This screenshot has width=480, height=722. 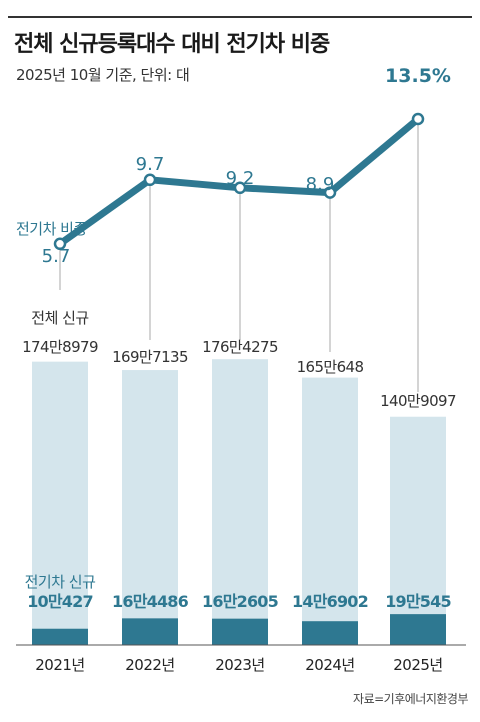 I want to click on ratio-value-label-5: 13.5%, so click(x=418, y=76).